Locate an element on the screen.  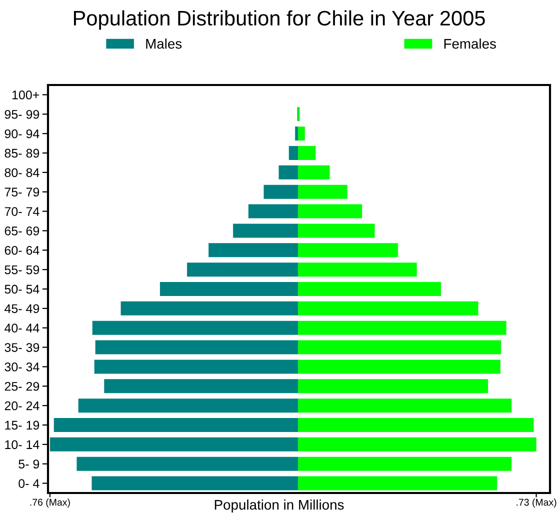
y-tick-label: 85- 89 is located at coordinates (22, 153).